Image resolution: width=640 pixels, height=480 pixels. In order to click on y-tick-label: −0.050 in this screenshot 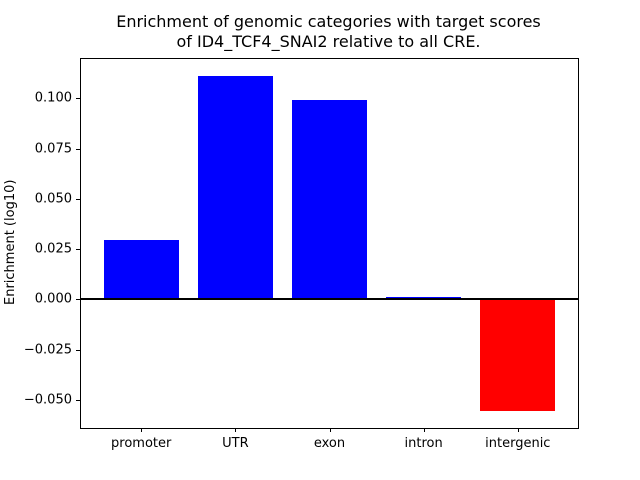, I will do `click(47, 400)`.